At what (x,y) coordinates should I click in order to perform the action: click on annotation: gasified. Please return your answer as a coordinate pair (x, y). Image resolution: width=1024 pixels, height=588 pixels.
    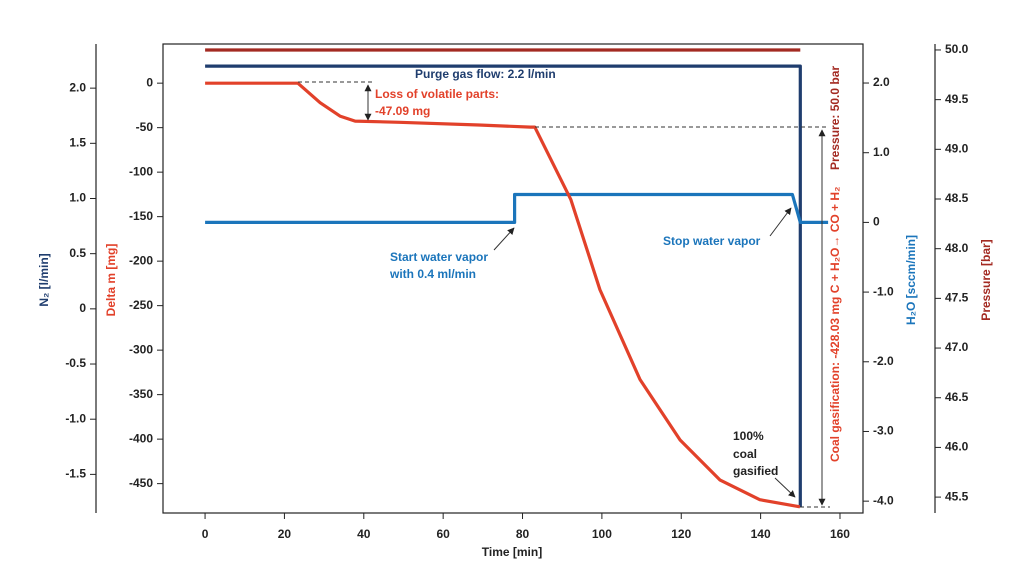
    Looking at the image, I should click on (755, 471).